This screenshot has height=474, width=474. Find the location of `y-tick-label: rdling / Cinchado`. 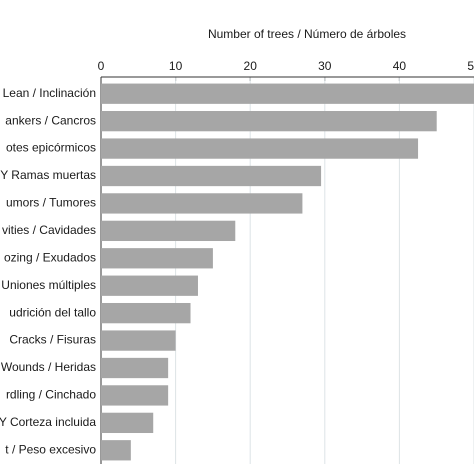

y-tick-label: rdling / Cinchado is located at coordinates (51, 395).